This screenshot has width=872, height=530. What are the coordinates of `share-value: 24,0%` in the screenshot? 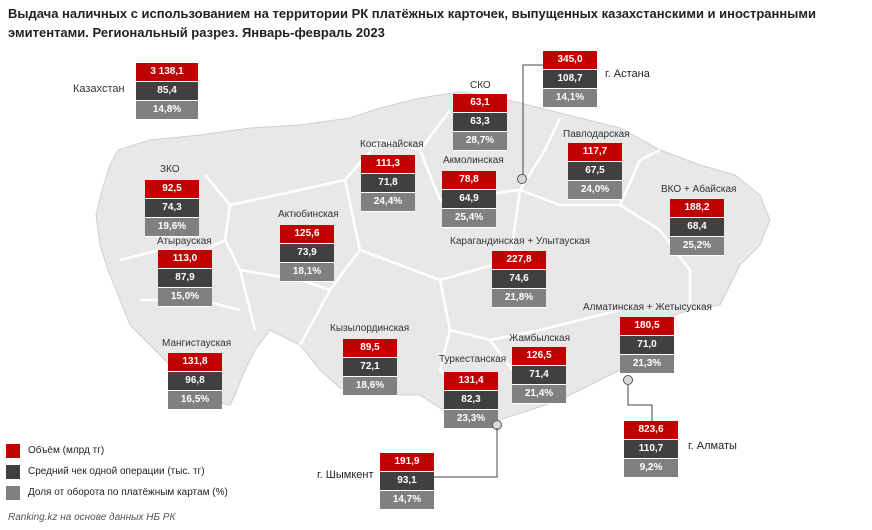 It's located at (595, 190).